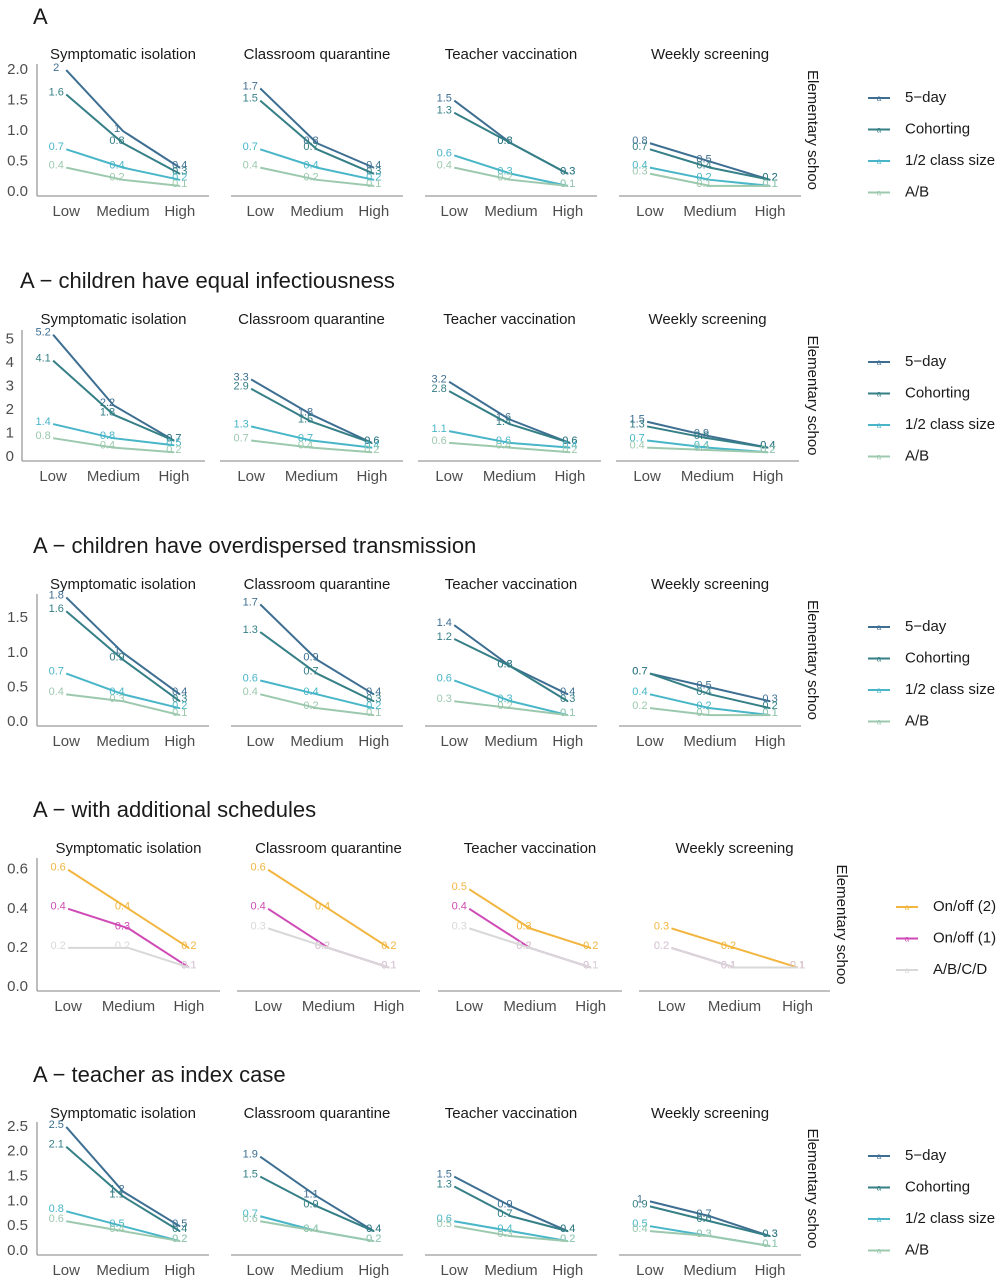 This screenshot has height=1280, width=1005. I want to click on legend-label: A/B, so click(917, 455).